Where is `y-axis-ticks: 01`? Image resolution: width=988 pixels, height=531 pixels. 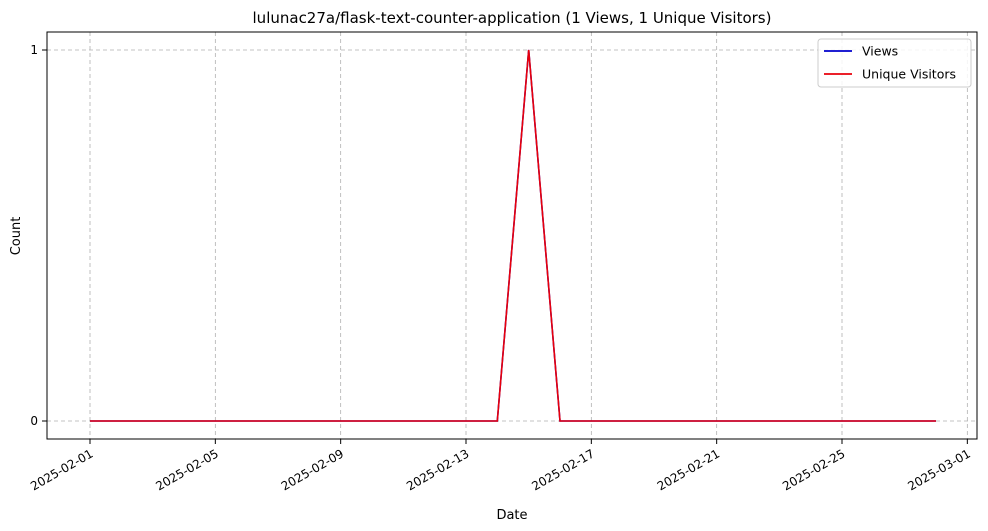 y-axis-ticks: 01 is located at coordinates (38, 235).